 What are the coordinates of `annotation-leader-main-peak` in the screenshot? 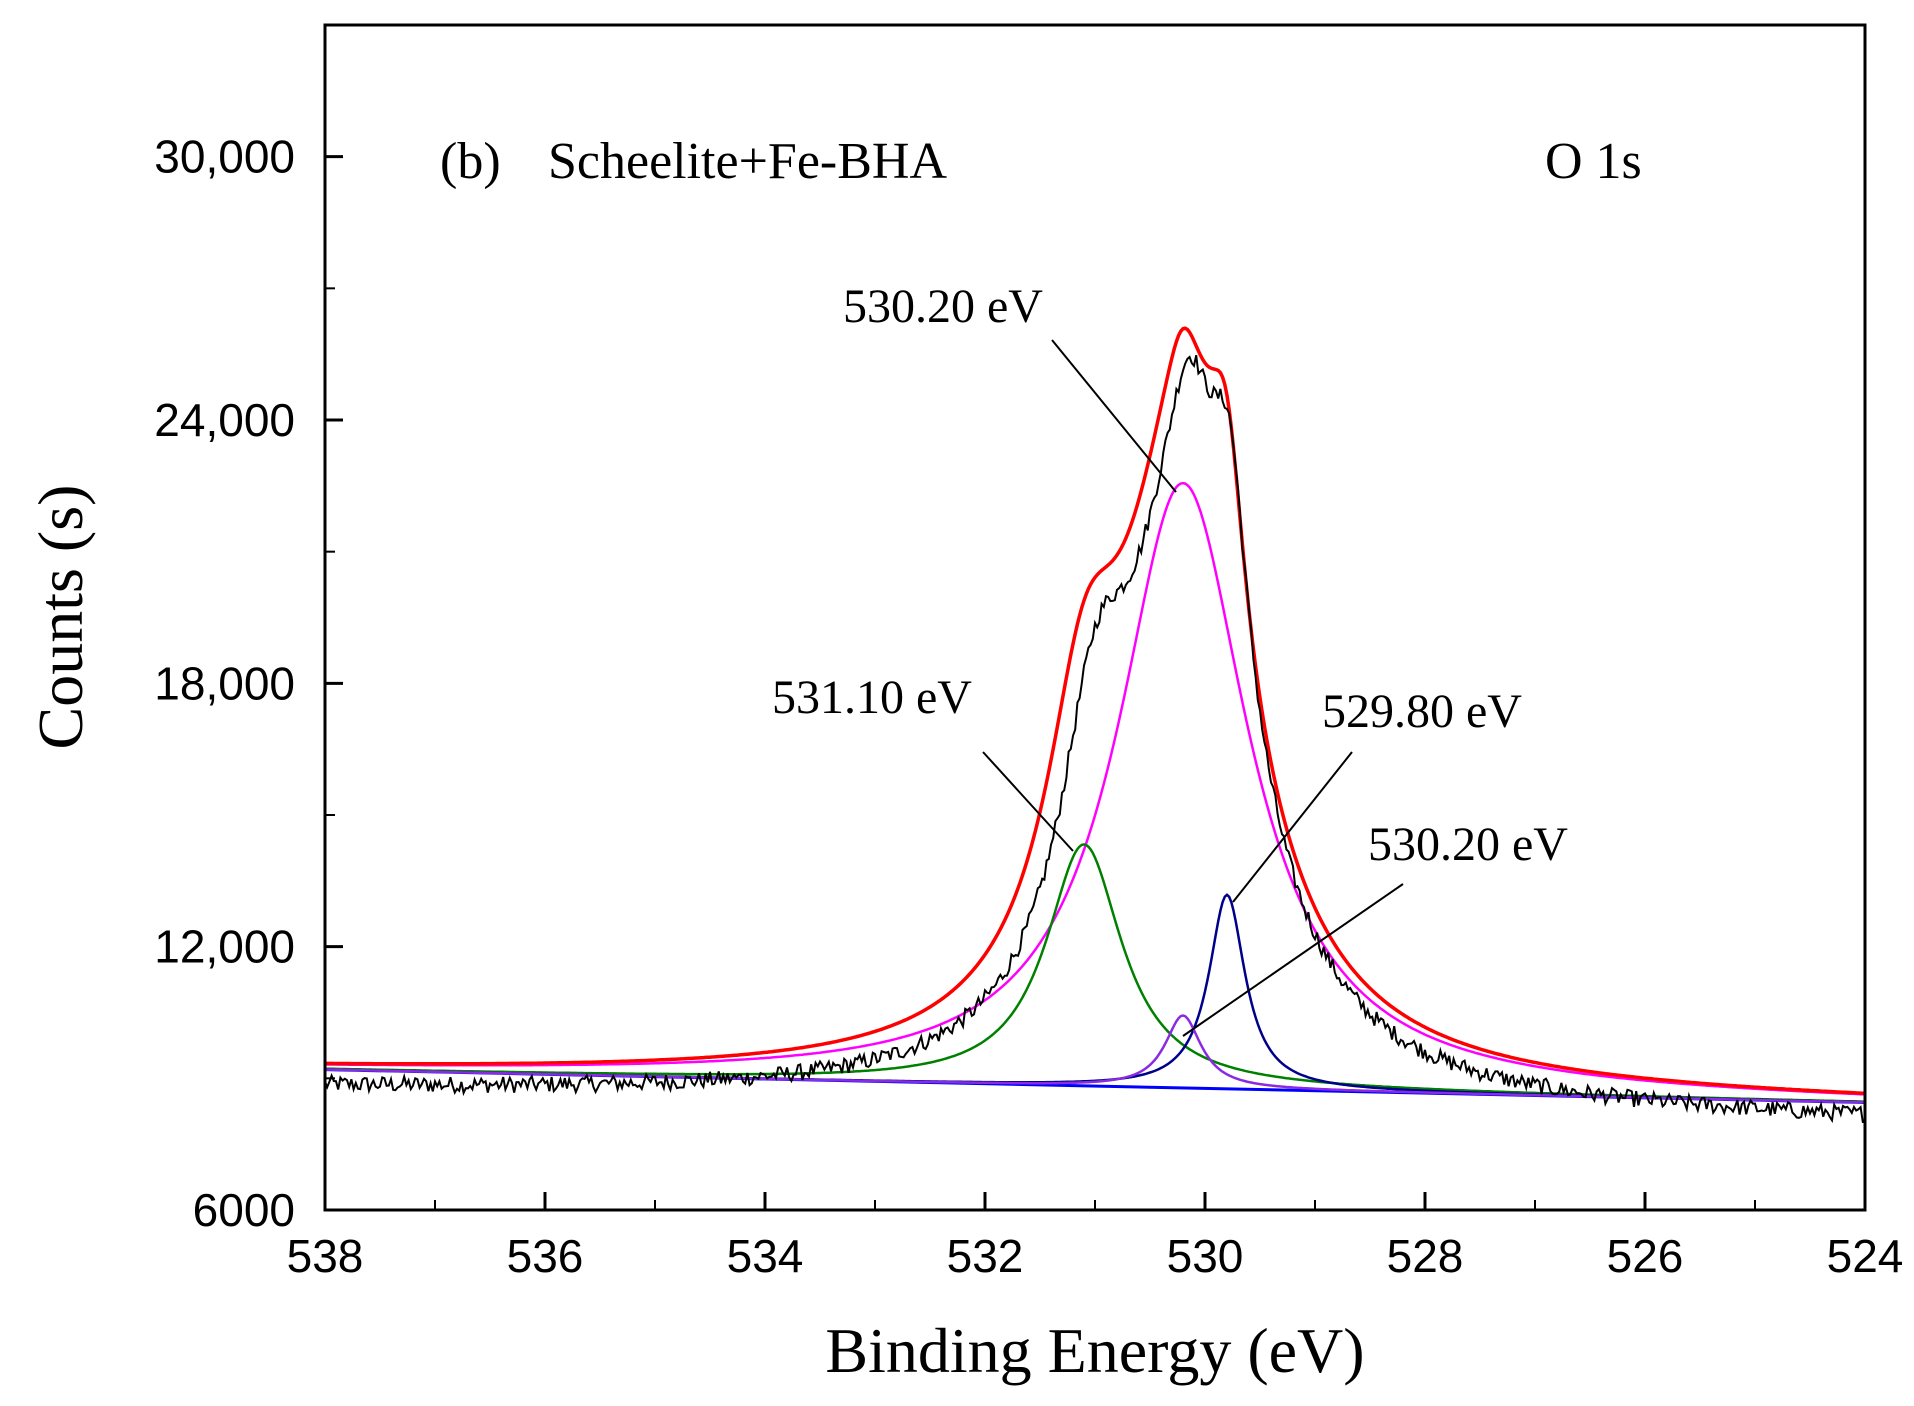 It's located at (1114, 416).